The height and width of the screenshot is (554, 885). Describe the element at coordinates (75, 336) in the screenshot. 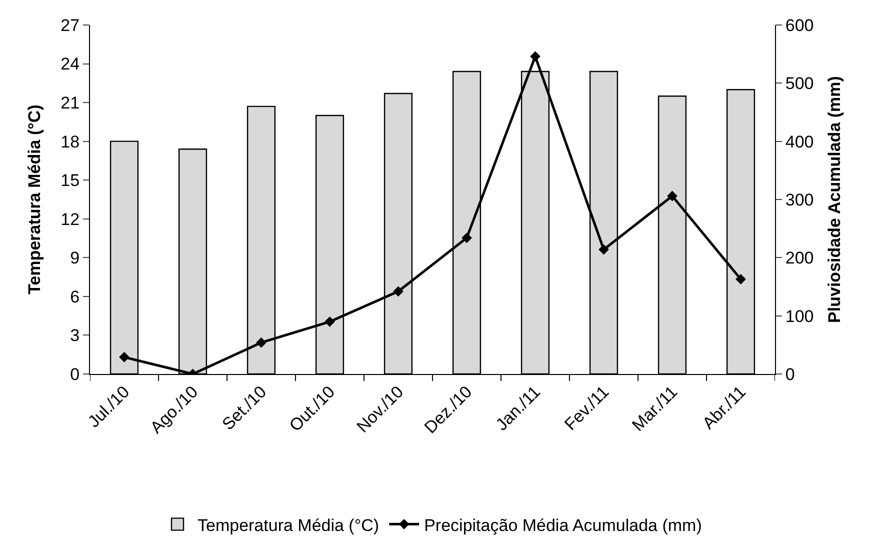

I see `y-tick-label: 3` at that location.